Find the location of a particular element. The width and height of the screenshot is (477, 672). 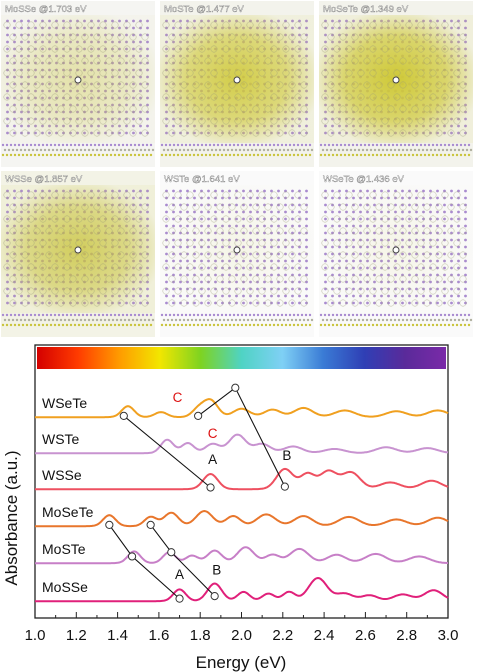

connector-marker is located at coordinates (198, 416).